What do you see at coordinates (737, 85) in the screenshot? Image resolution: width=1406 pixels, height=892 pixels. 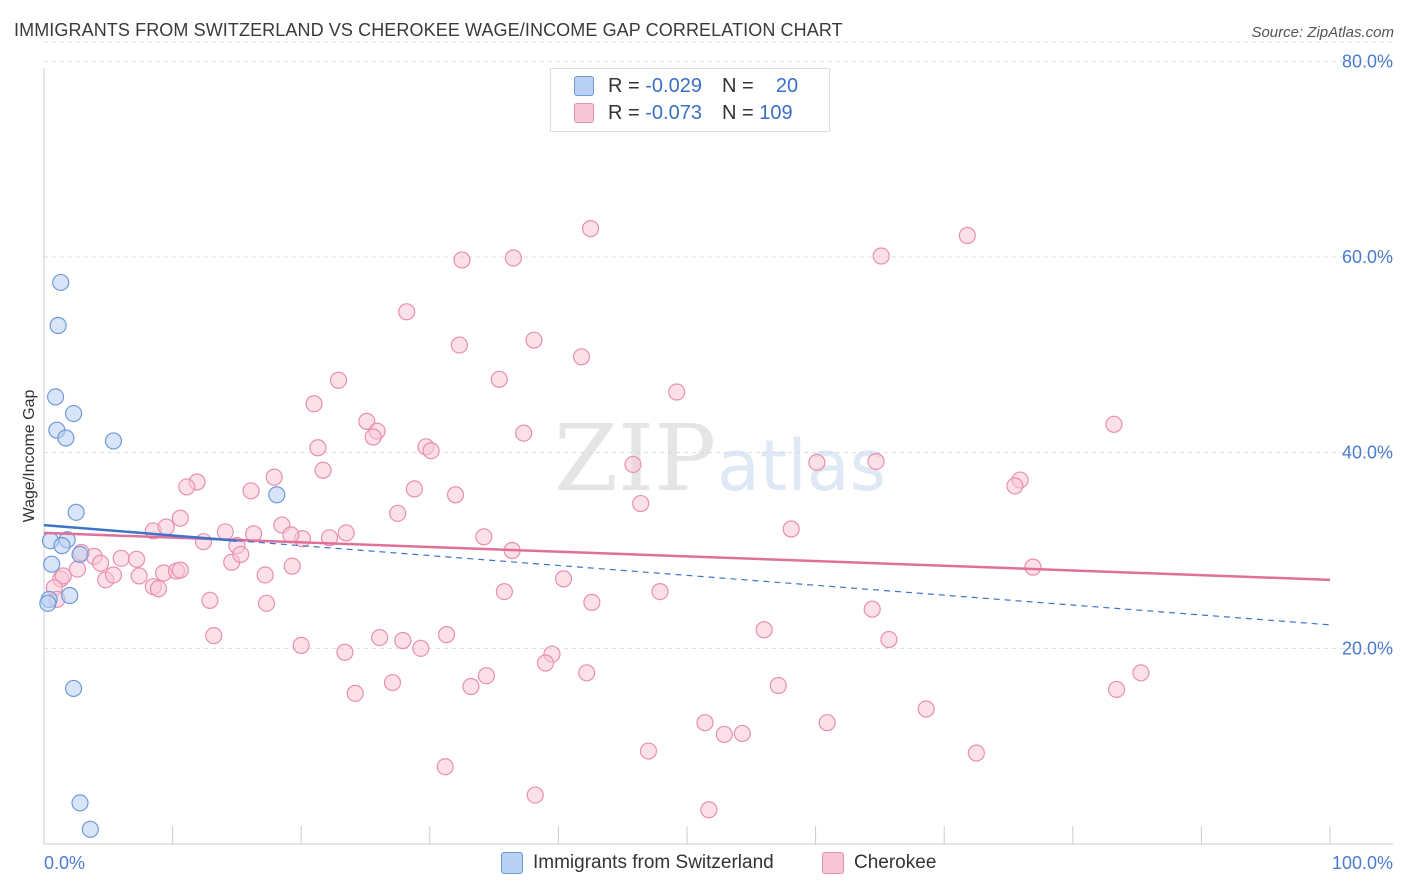 I see `legend-n-label: N =` at bounding box center [737, 85].